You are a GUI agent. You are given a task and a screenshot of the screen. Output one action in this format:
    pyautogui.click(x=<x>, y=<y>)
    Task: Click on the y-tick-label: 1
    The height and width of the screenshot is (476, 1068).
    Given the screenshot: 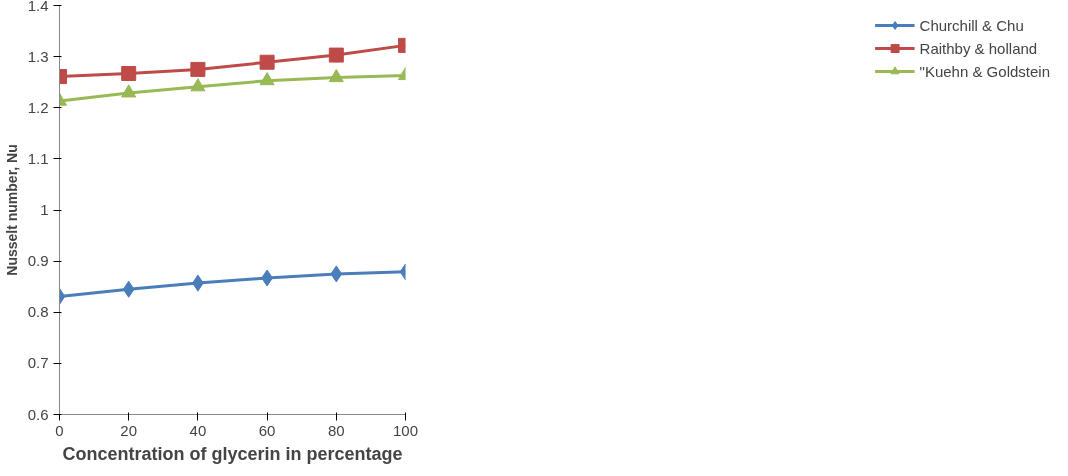 What is the action you would take?
    pyautogui.click(x=44, y=209)
    